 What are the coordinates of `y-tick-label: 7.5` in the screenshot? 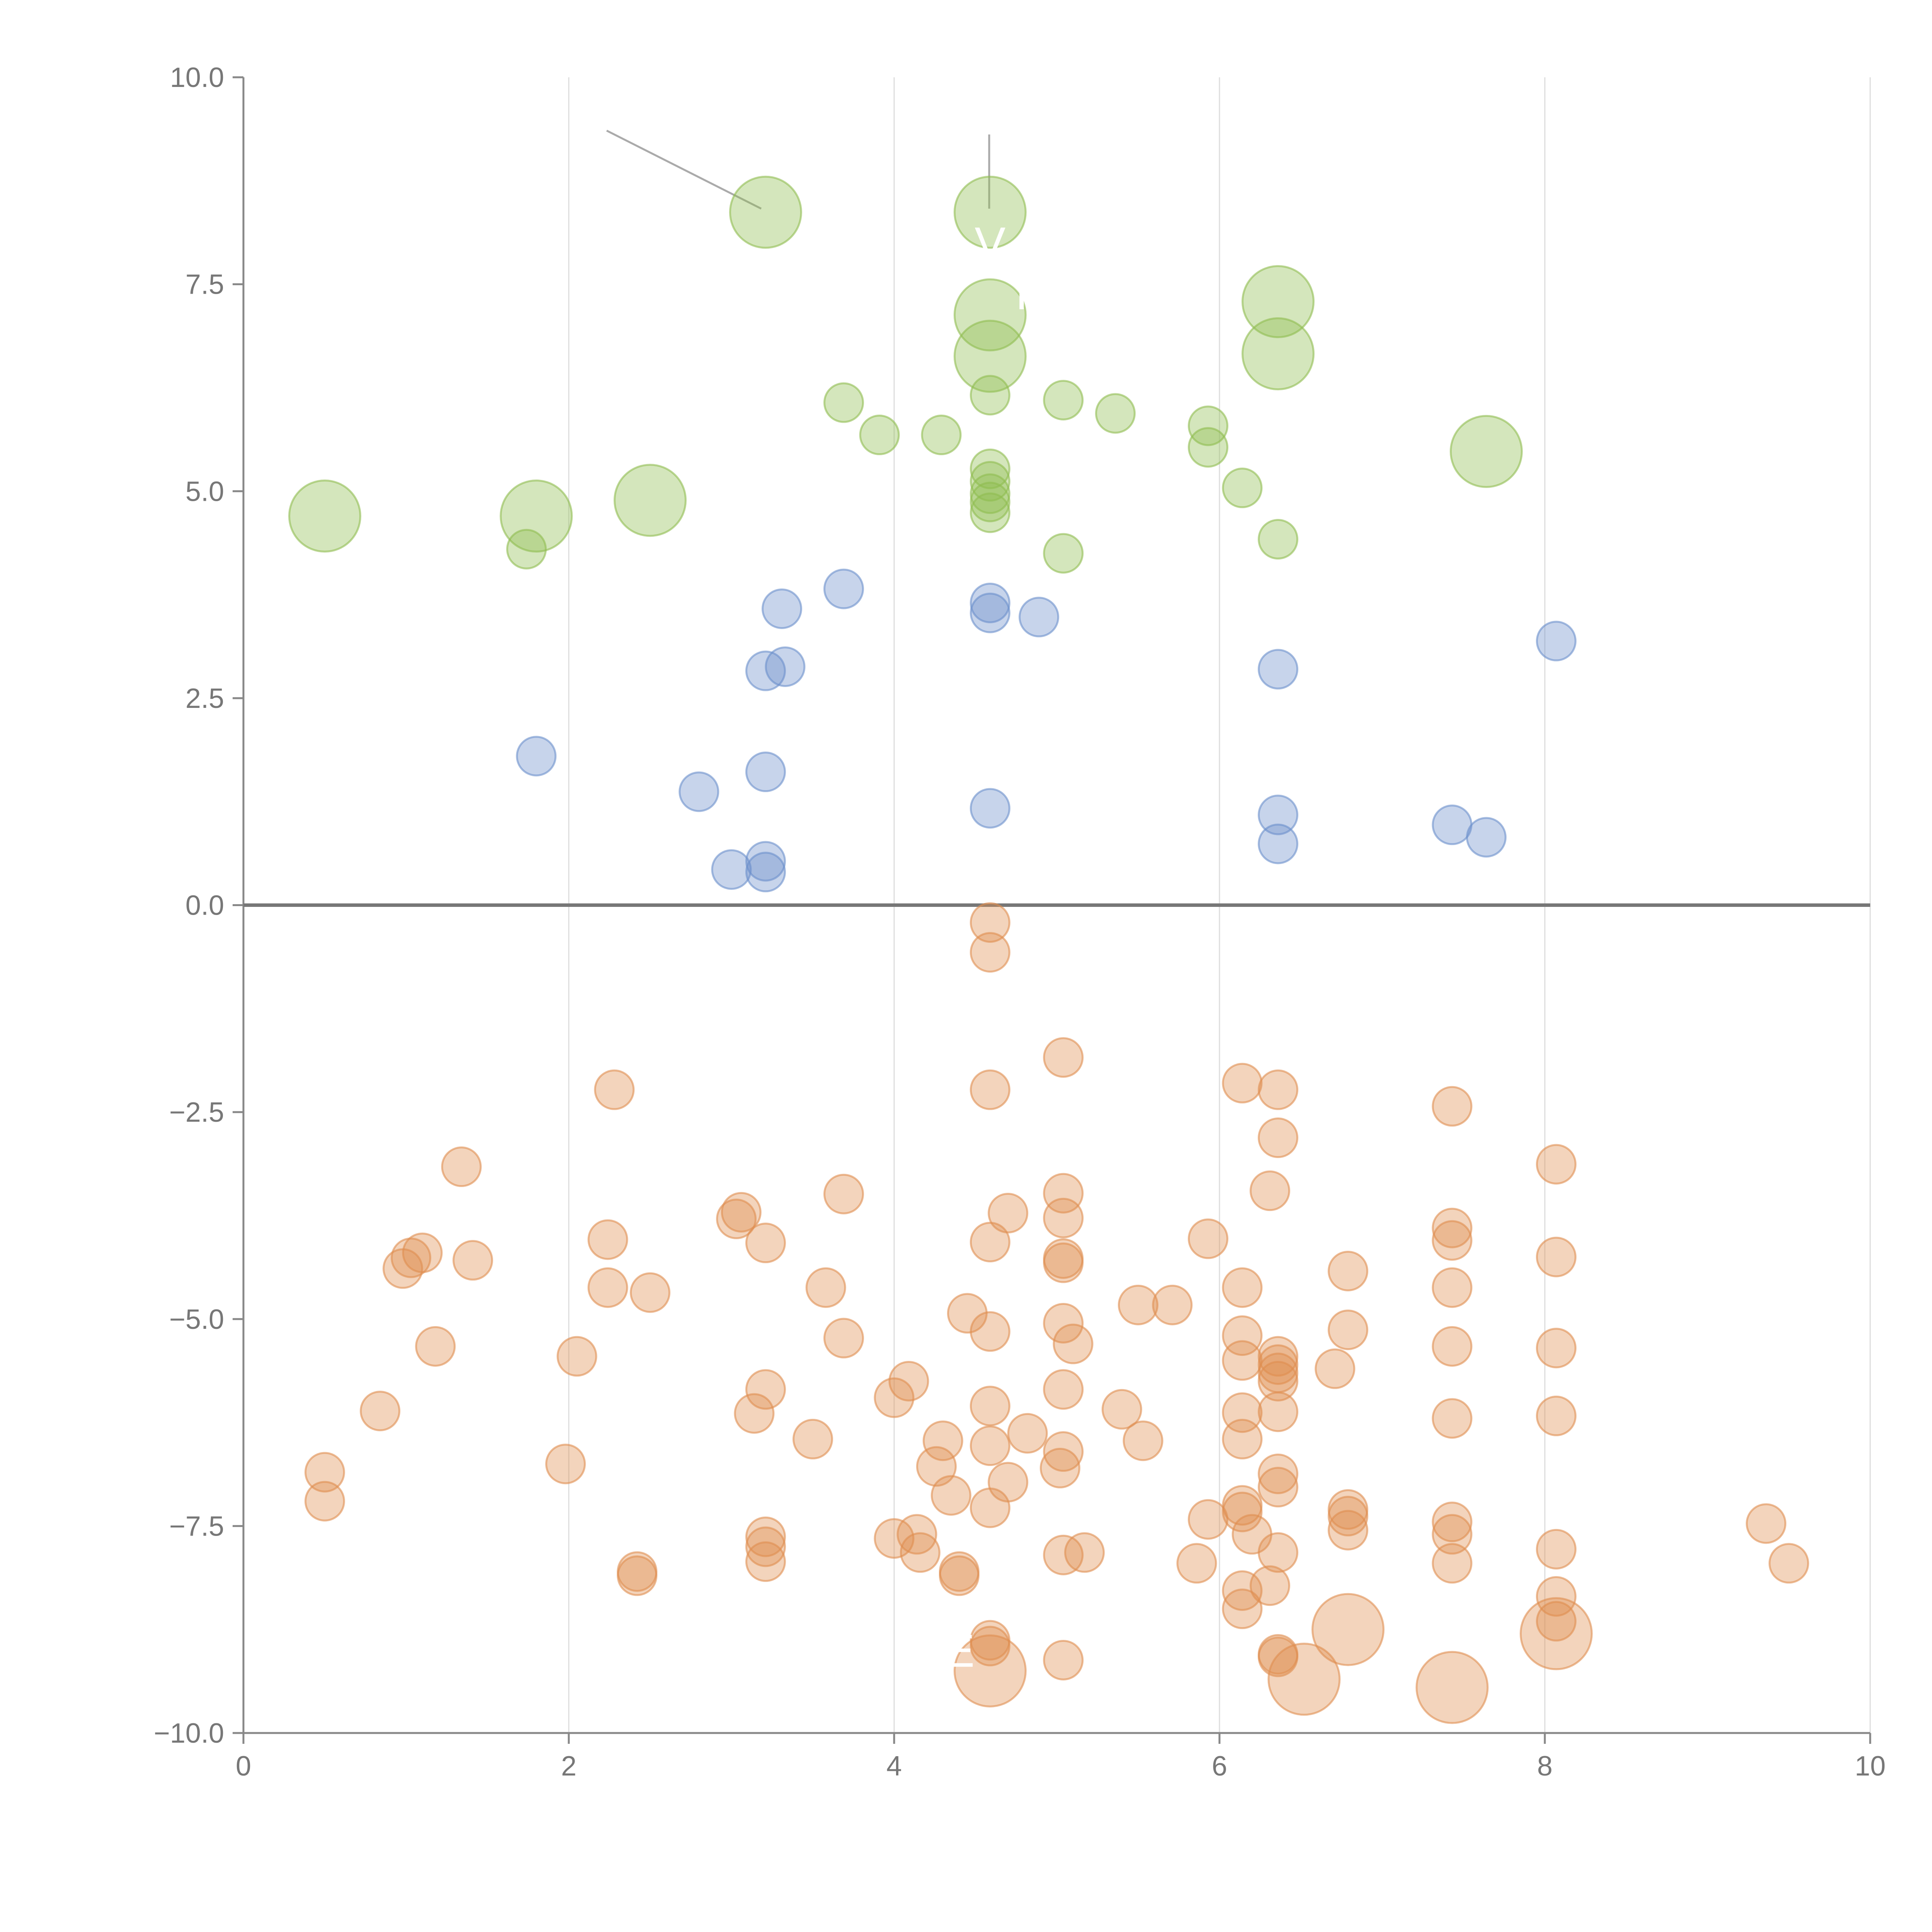 It's located at (205, 284).